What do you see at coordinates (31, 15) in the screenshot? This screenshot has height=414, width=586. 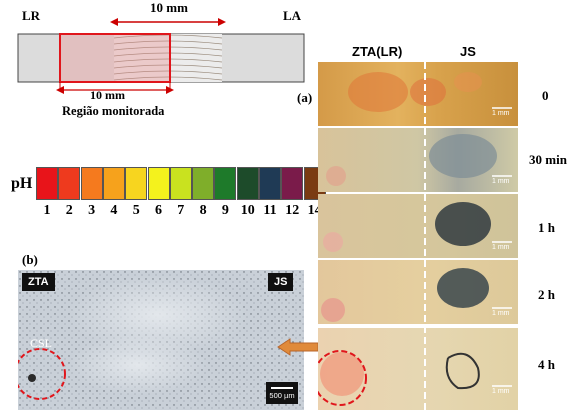 I see `label-lr: LR` at bounding box center [31, 15].